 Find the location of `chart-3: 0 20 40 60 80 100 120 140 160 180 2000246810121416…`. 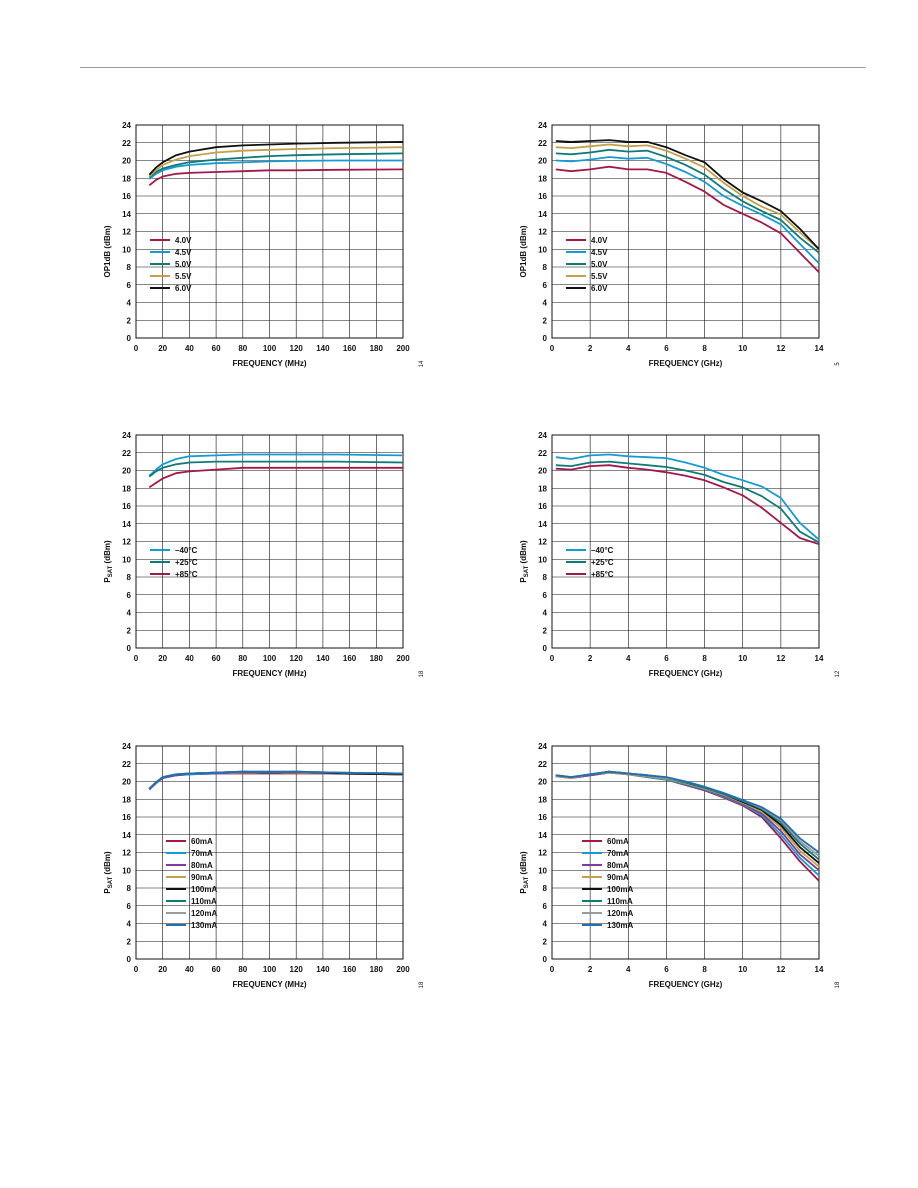

chart-3: 0 20 40 60 80 100 120 140 160 180 2000246810121416… is located at coordinates (264, 554).